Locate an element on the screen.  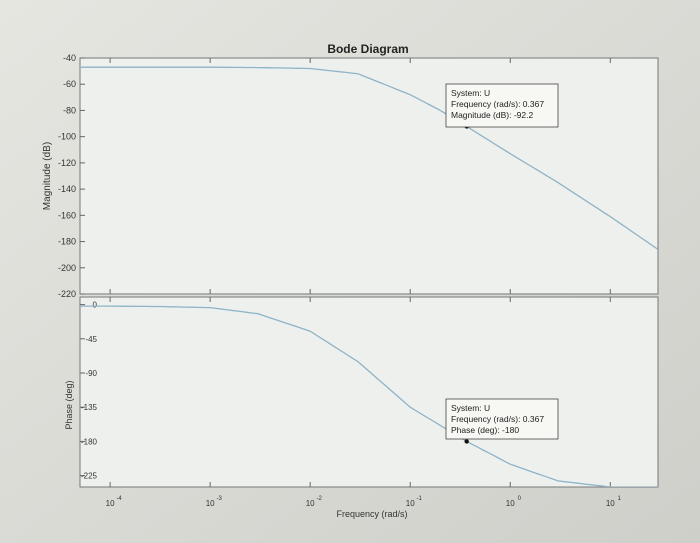
x-tick-exponent: -3 is located at coordinates (219, 499).